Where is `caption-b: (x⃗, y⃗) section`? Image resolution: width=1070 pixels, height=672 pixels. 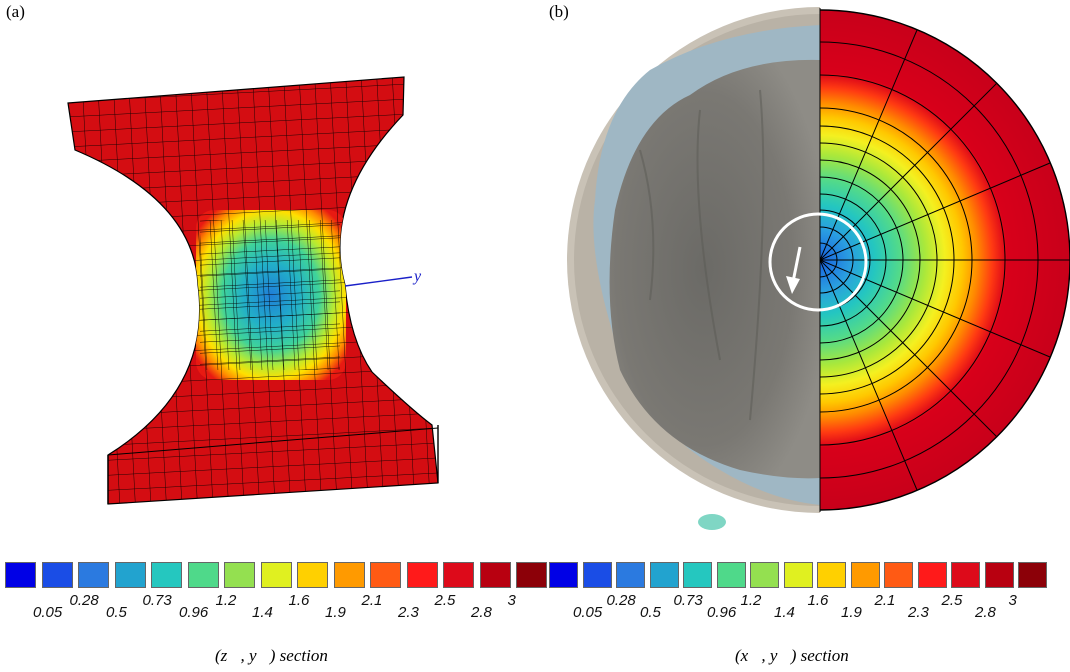 caption-b: (x⃗, y⃗) section is located at coordinates (792, 655).